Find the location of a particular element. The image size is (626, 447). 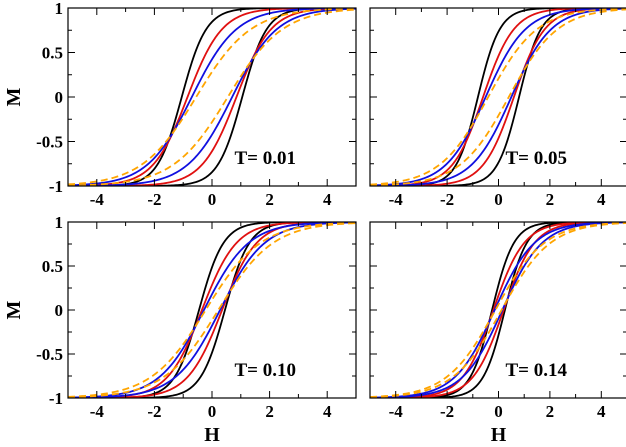

temperature-label: T= 0.01 is located at coordinates (266, 158).